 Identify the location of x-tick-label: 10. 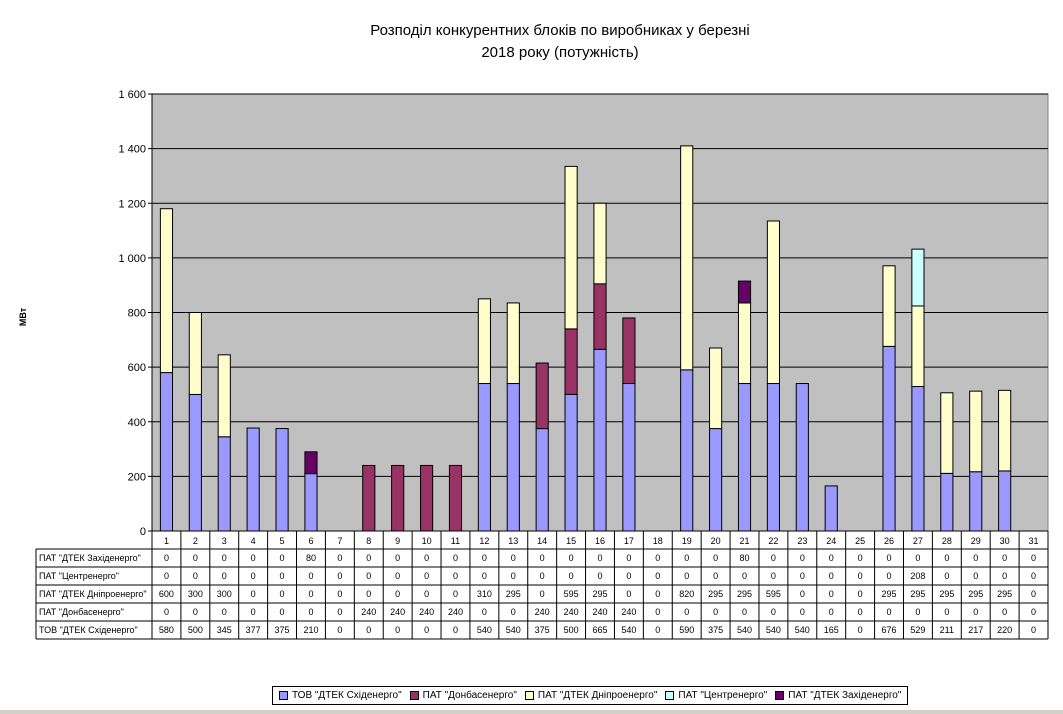
(427, 541).